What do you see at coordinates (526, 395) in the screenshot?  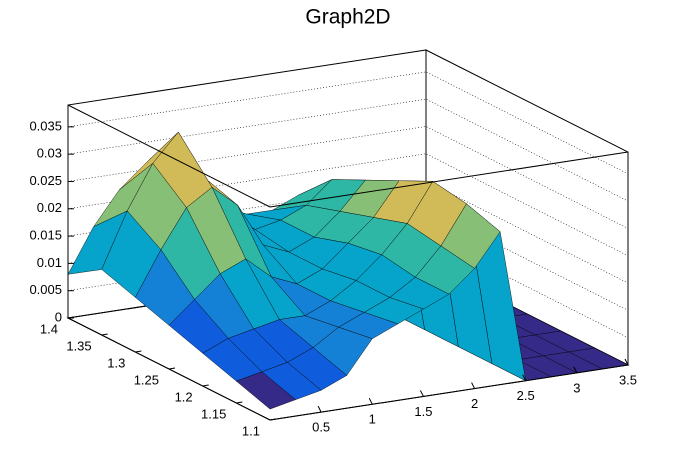 I see `x-tick-label: 2.5` at bounding box center [526, 395].